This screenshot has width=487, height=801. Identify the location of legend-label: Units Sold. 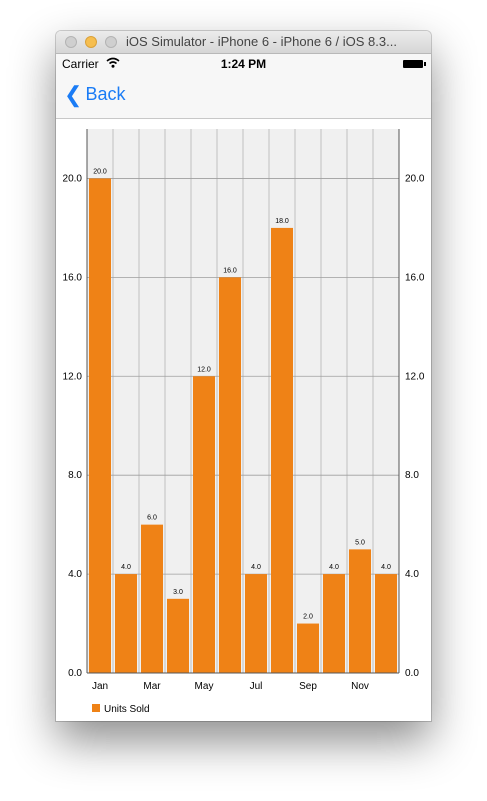
(127, 709).